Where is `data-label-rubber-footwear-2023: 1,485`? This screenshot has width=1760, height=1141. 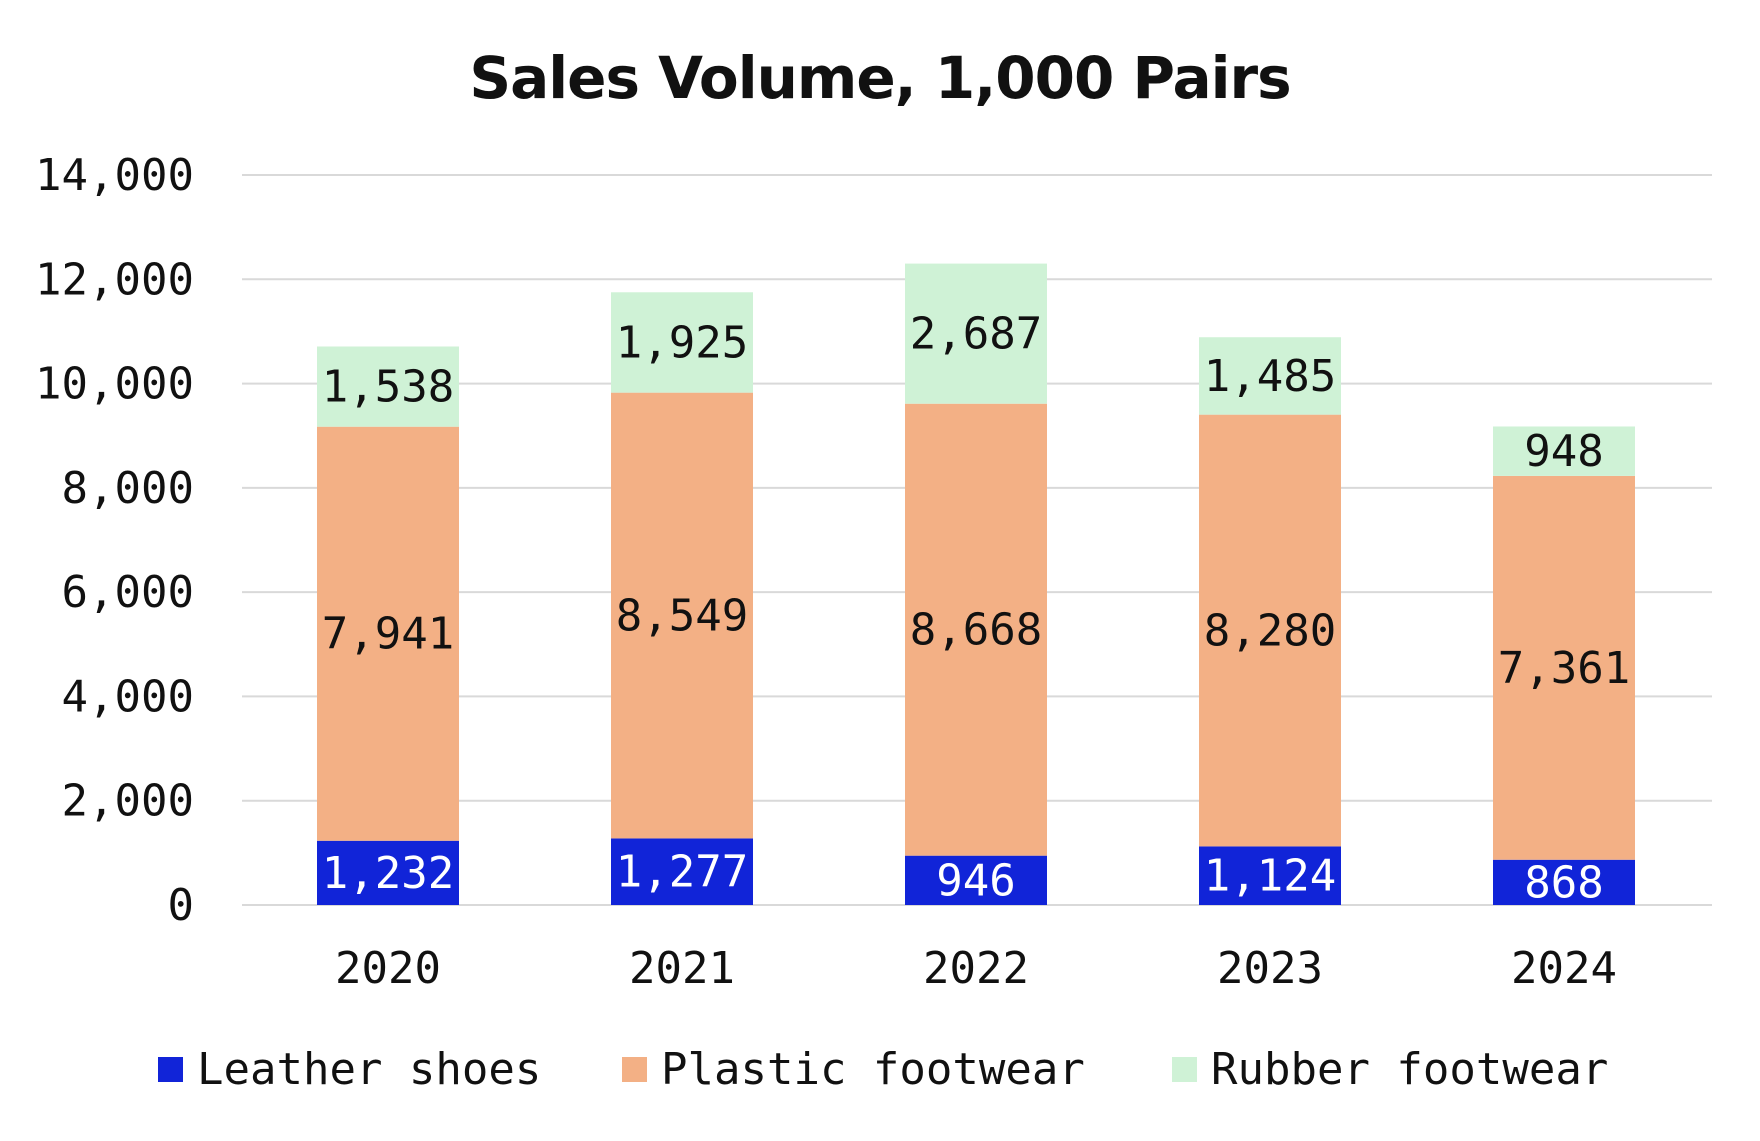
data-label-rubber-footwear-2023: 1,485 is located at coordinates (1270, 376).